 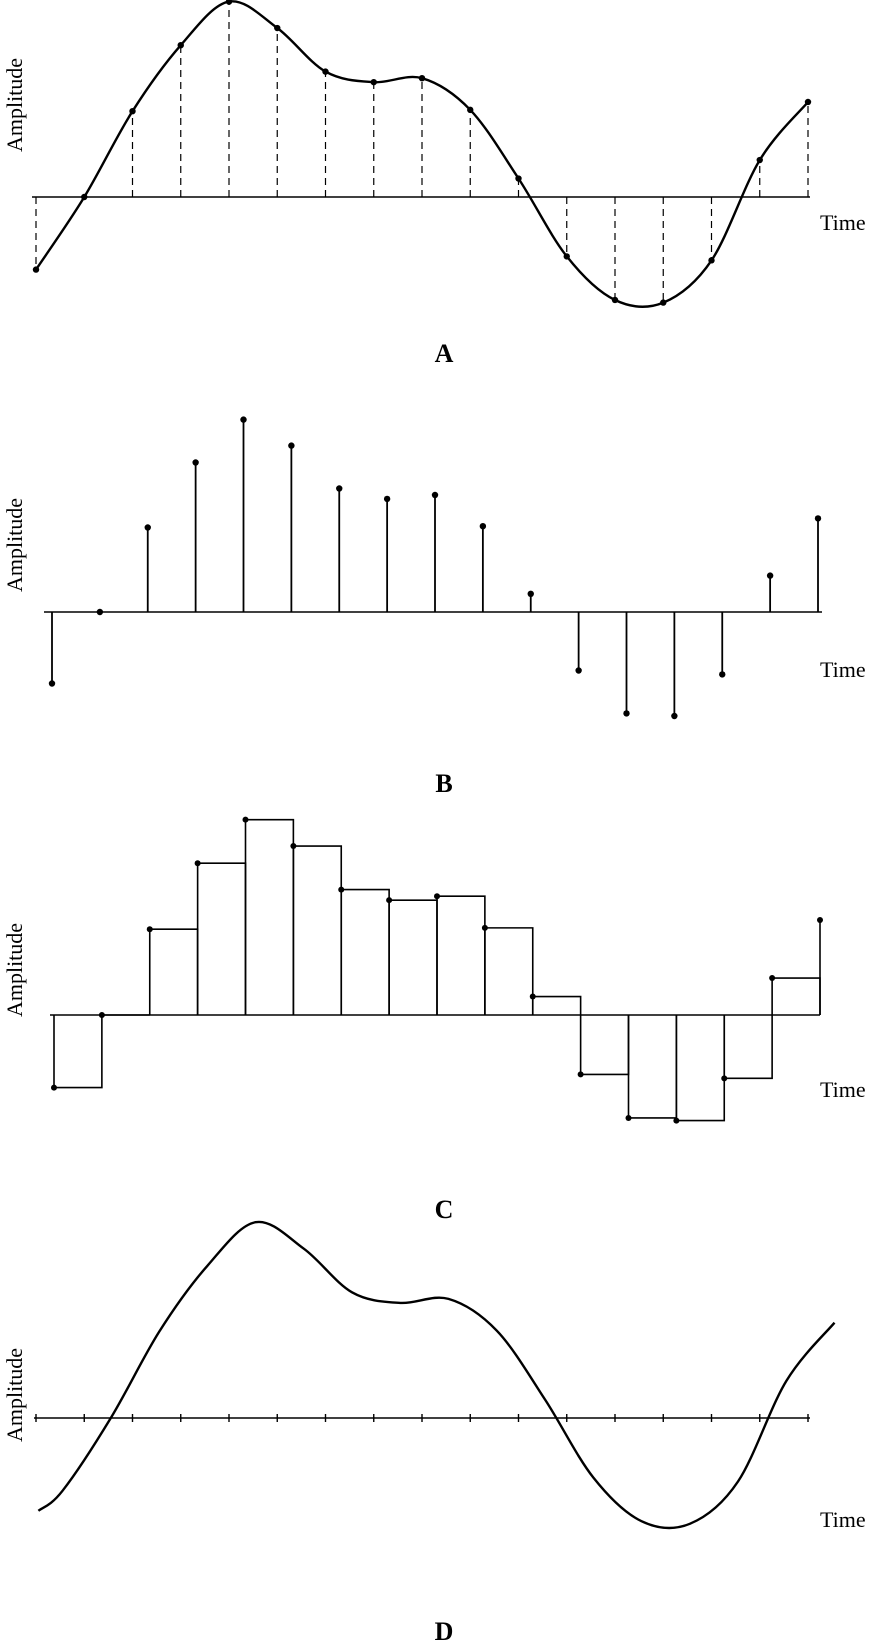 I want to click on panel-c-xlabel: Time, so click(x=843, y=1089).